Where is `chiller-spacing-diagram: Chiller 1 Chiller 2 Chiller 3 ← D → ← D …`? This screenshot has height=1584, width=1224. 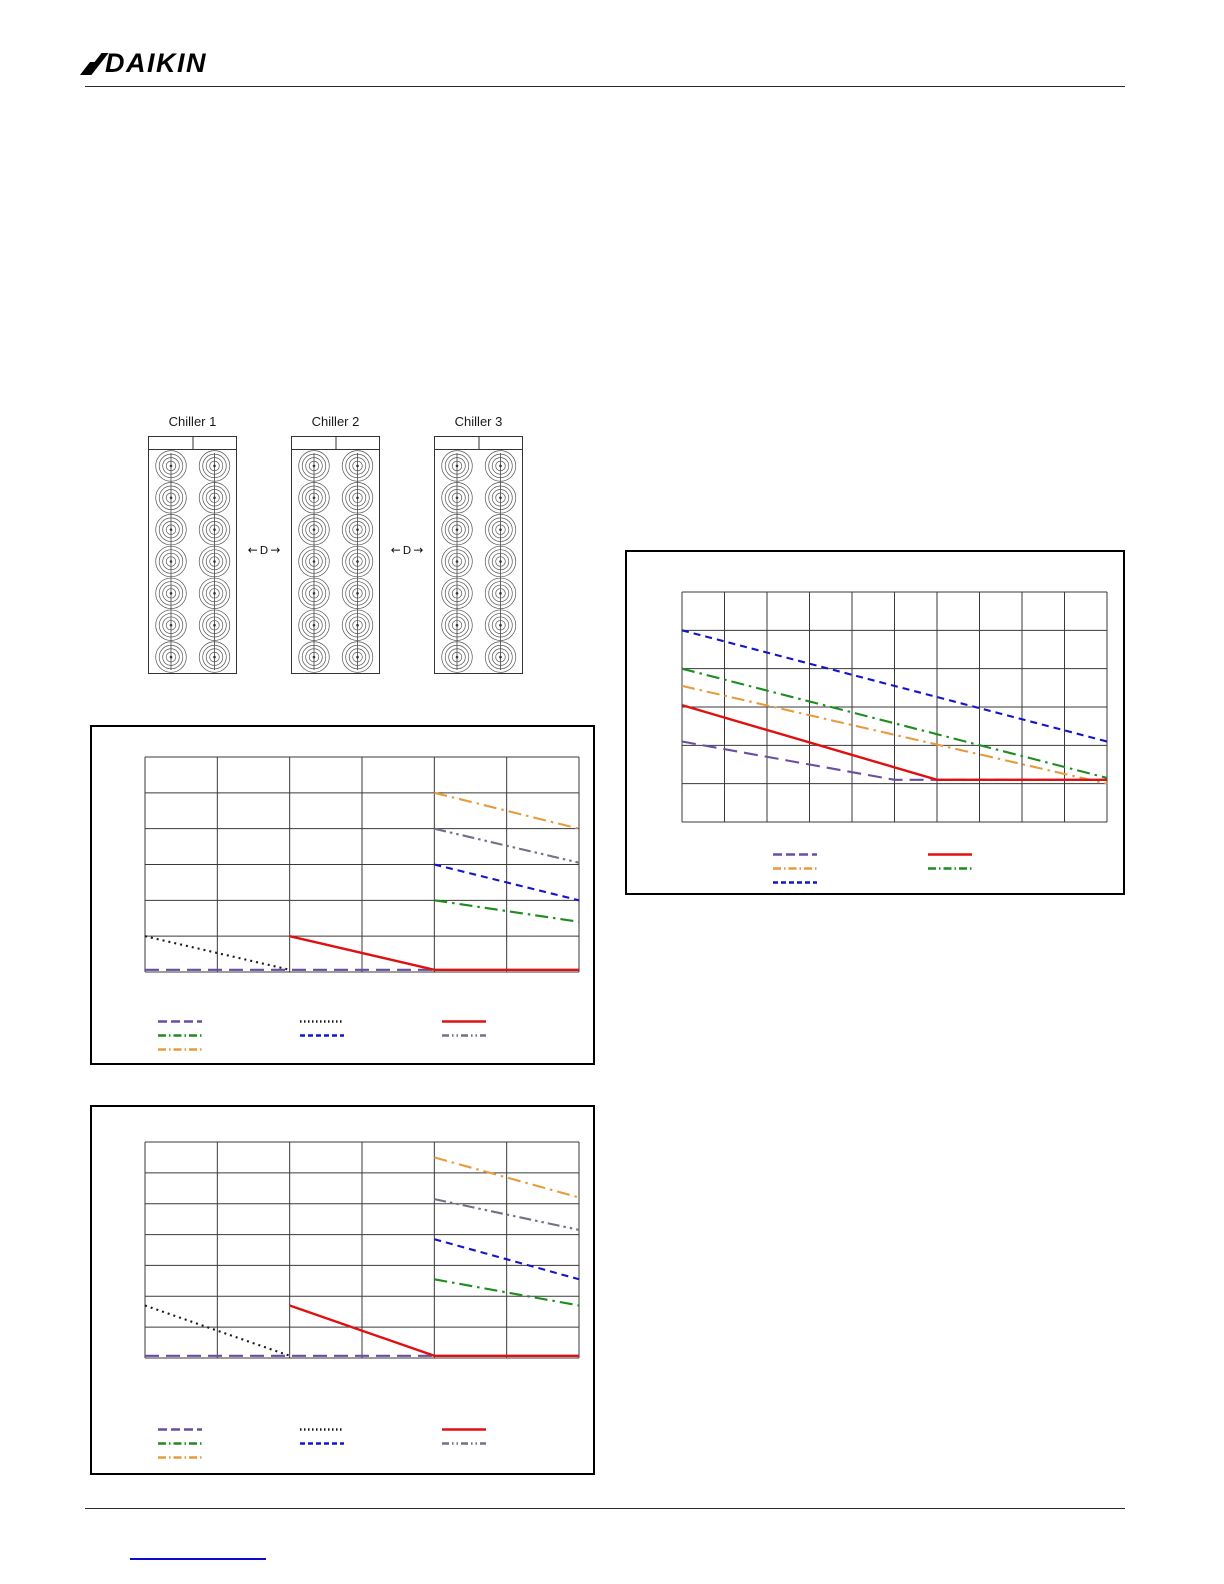 chiller-spacing-diagram: Chiller 1 Chiller 2 Chiller 3 ← D → ← D … is located at coordinates (338, 548).